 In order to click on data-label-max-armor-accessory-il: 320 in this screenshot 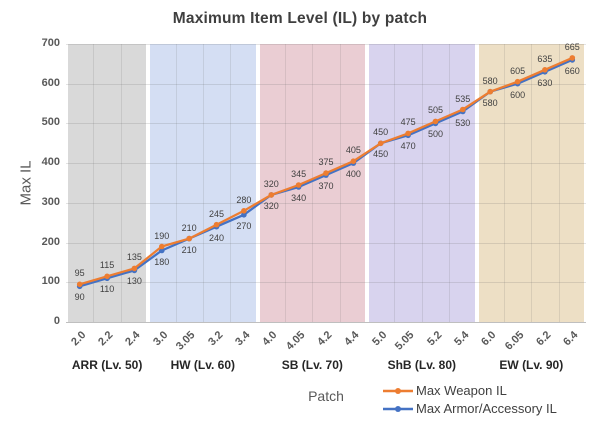, I will do `click(271, 205)`.